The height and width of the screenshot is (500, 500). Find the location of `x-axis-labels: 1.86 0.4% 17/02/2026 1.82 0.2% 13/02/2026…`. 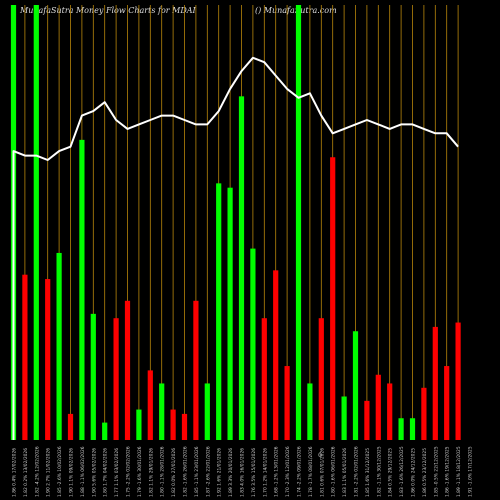

x-axis-labels: 1.86 0.4% 17/02/2026 1.82 0.2% 13/02/2026… is located at coordinates (243, 471).